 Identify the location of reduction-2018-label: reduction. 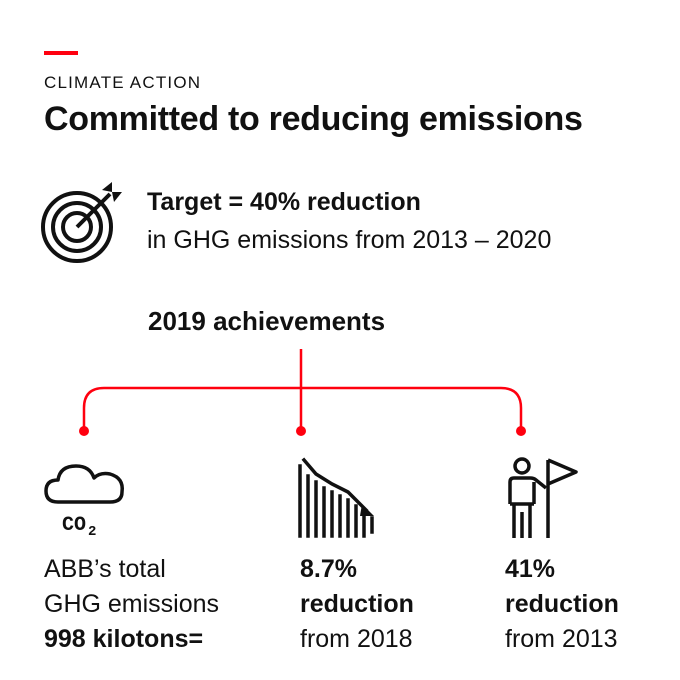
(357, 604).